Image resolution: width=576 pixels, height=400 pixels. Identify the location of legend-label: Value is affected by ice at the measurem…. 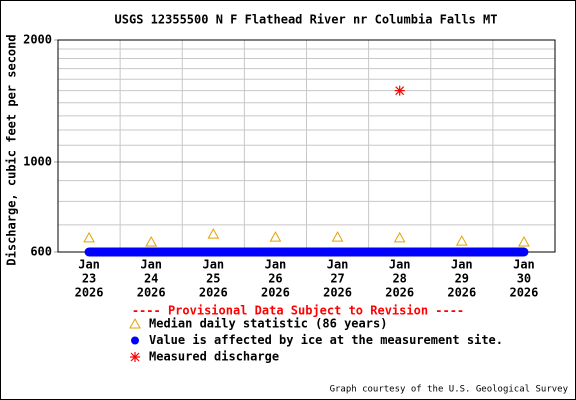
(326, 340).